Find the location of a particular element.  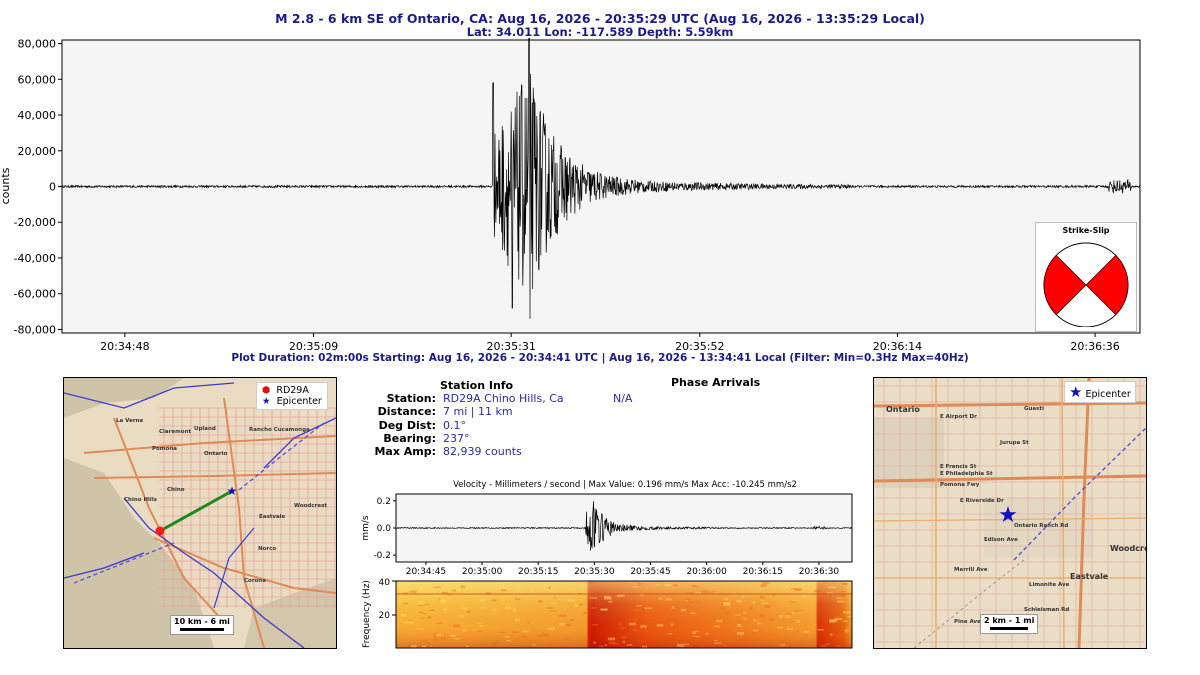

station-marker-icon is located at coordinates (160, 531).